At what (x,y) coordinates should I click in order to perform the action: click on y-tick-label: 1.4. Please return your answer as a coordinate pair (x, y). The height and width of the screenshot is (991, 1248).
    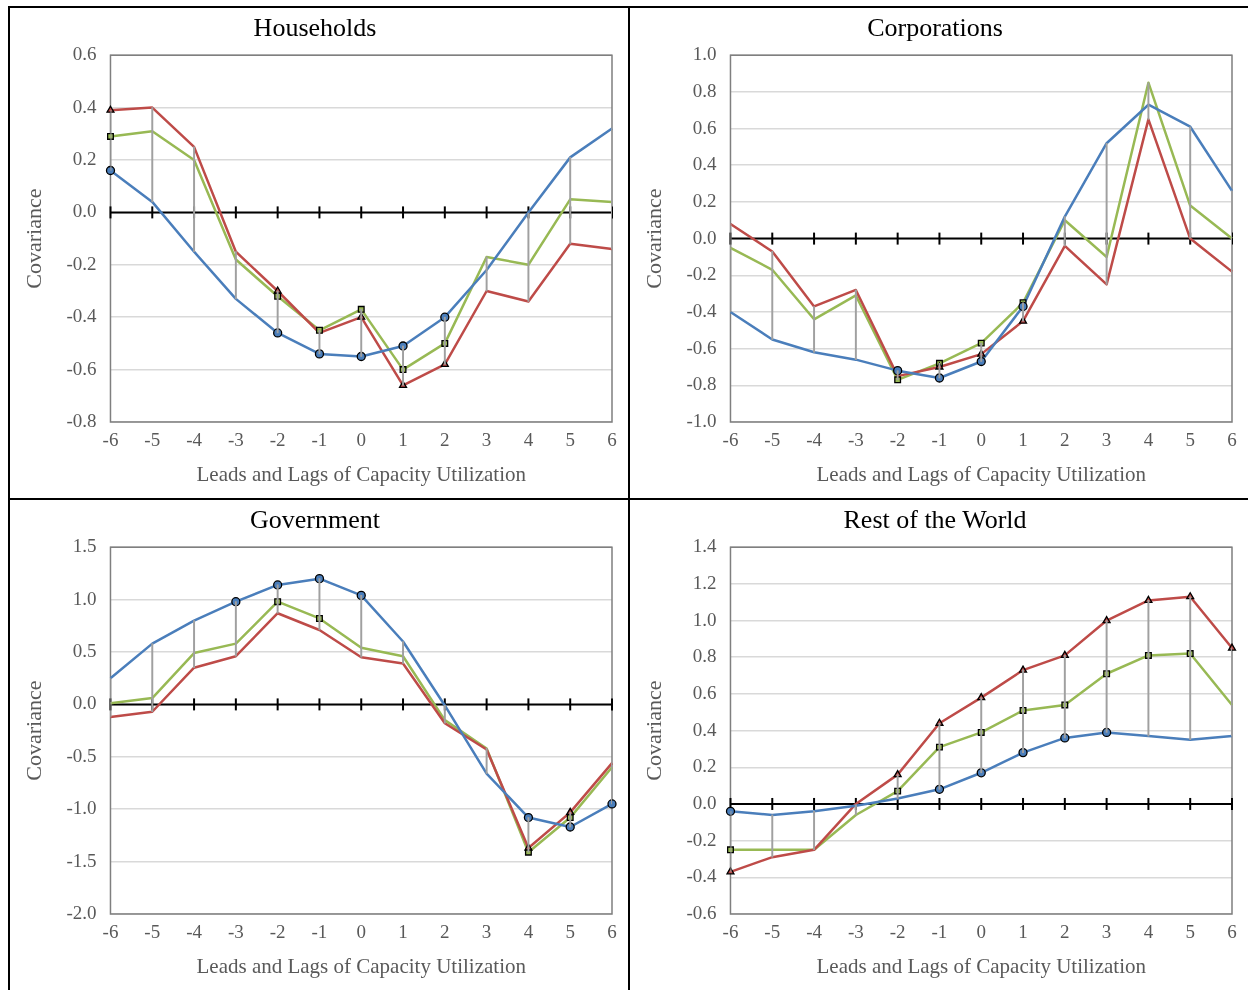
    Looking at the image, I should click on (704, 546).